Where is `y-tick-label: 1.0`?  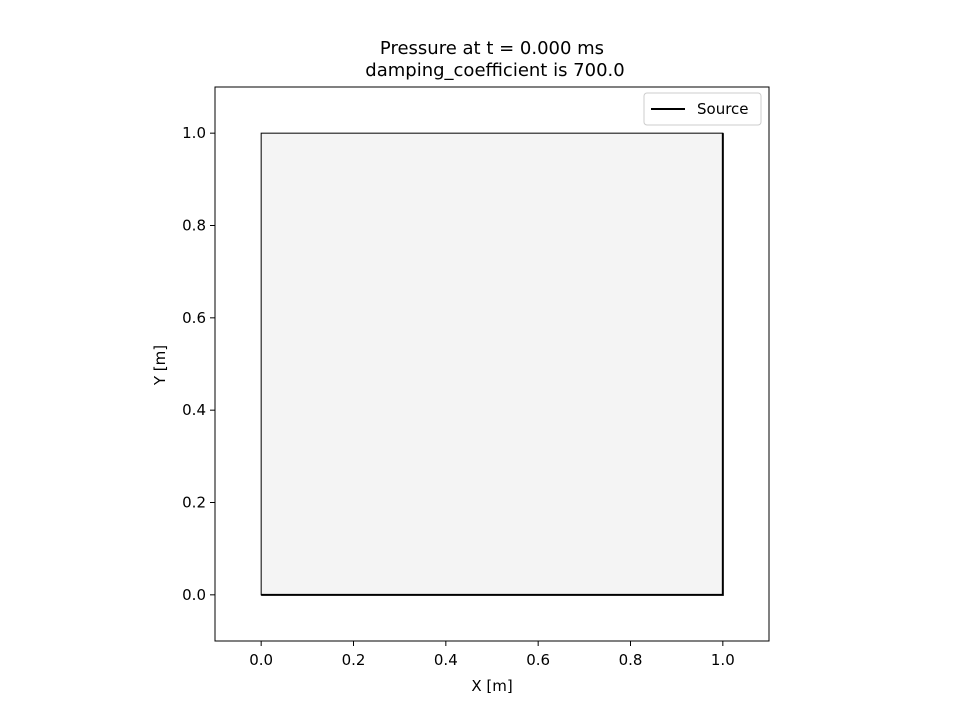 y-tick-label: 1.0 is located at coordinates (194, 133).